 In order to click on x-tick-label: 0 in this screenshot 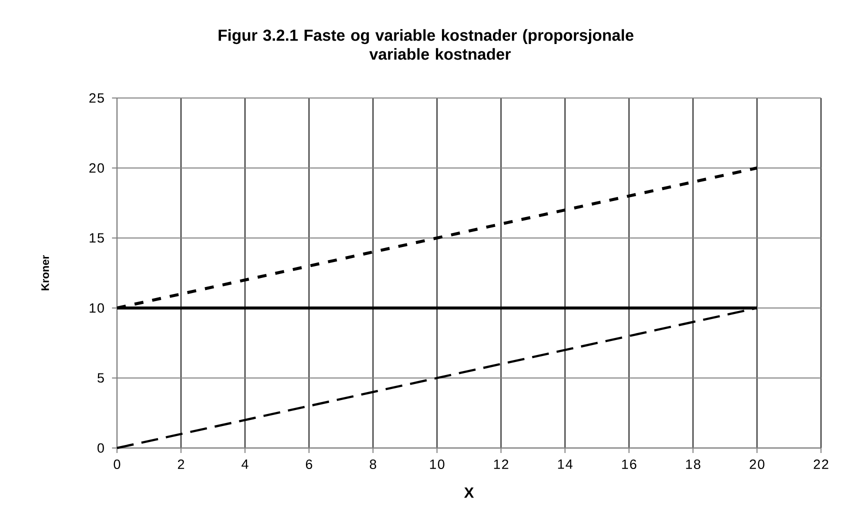, I will do `click(117, 465)`.